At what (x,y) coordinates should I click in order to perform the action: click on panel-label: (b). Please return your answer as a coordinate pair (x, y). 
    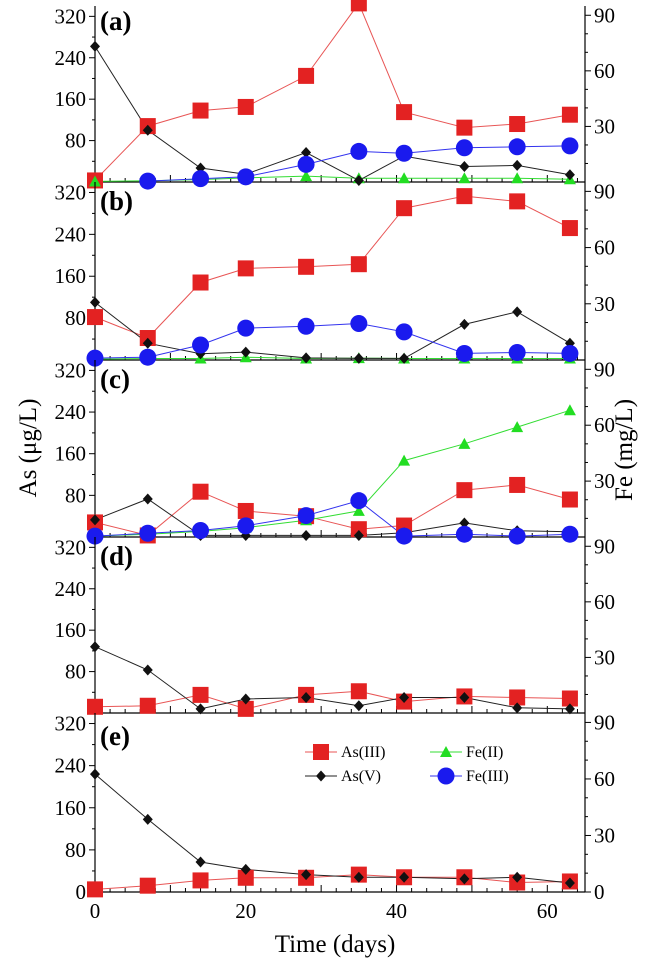
    Looking at the image, I should click on (116, 201).